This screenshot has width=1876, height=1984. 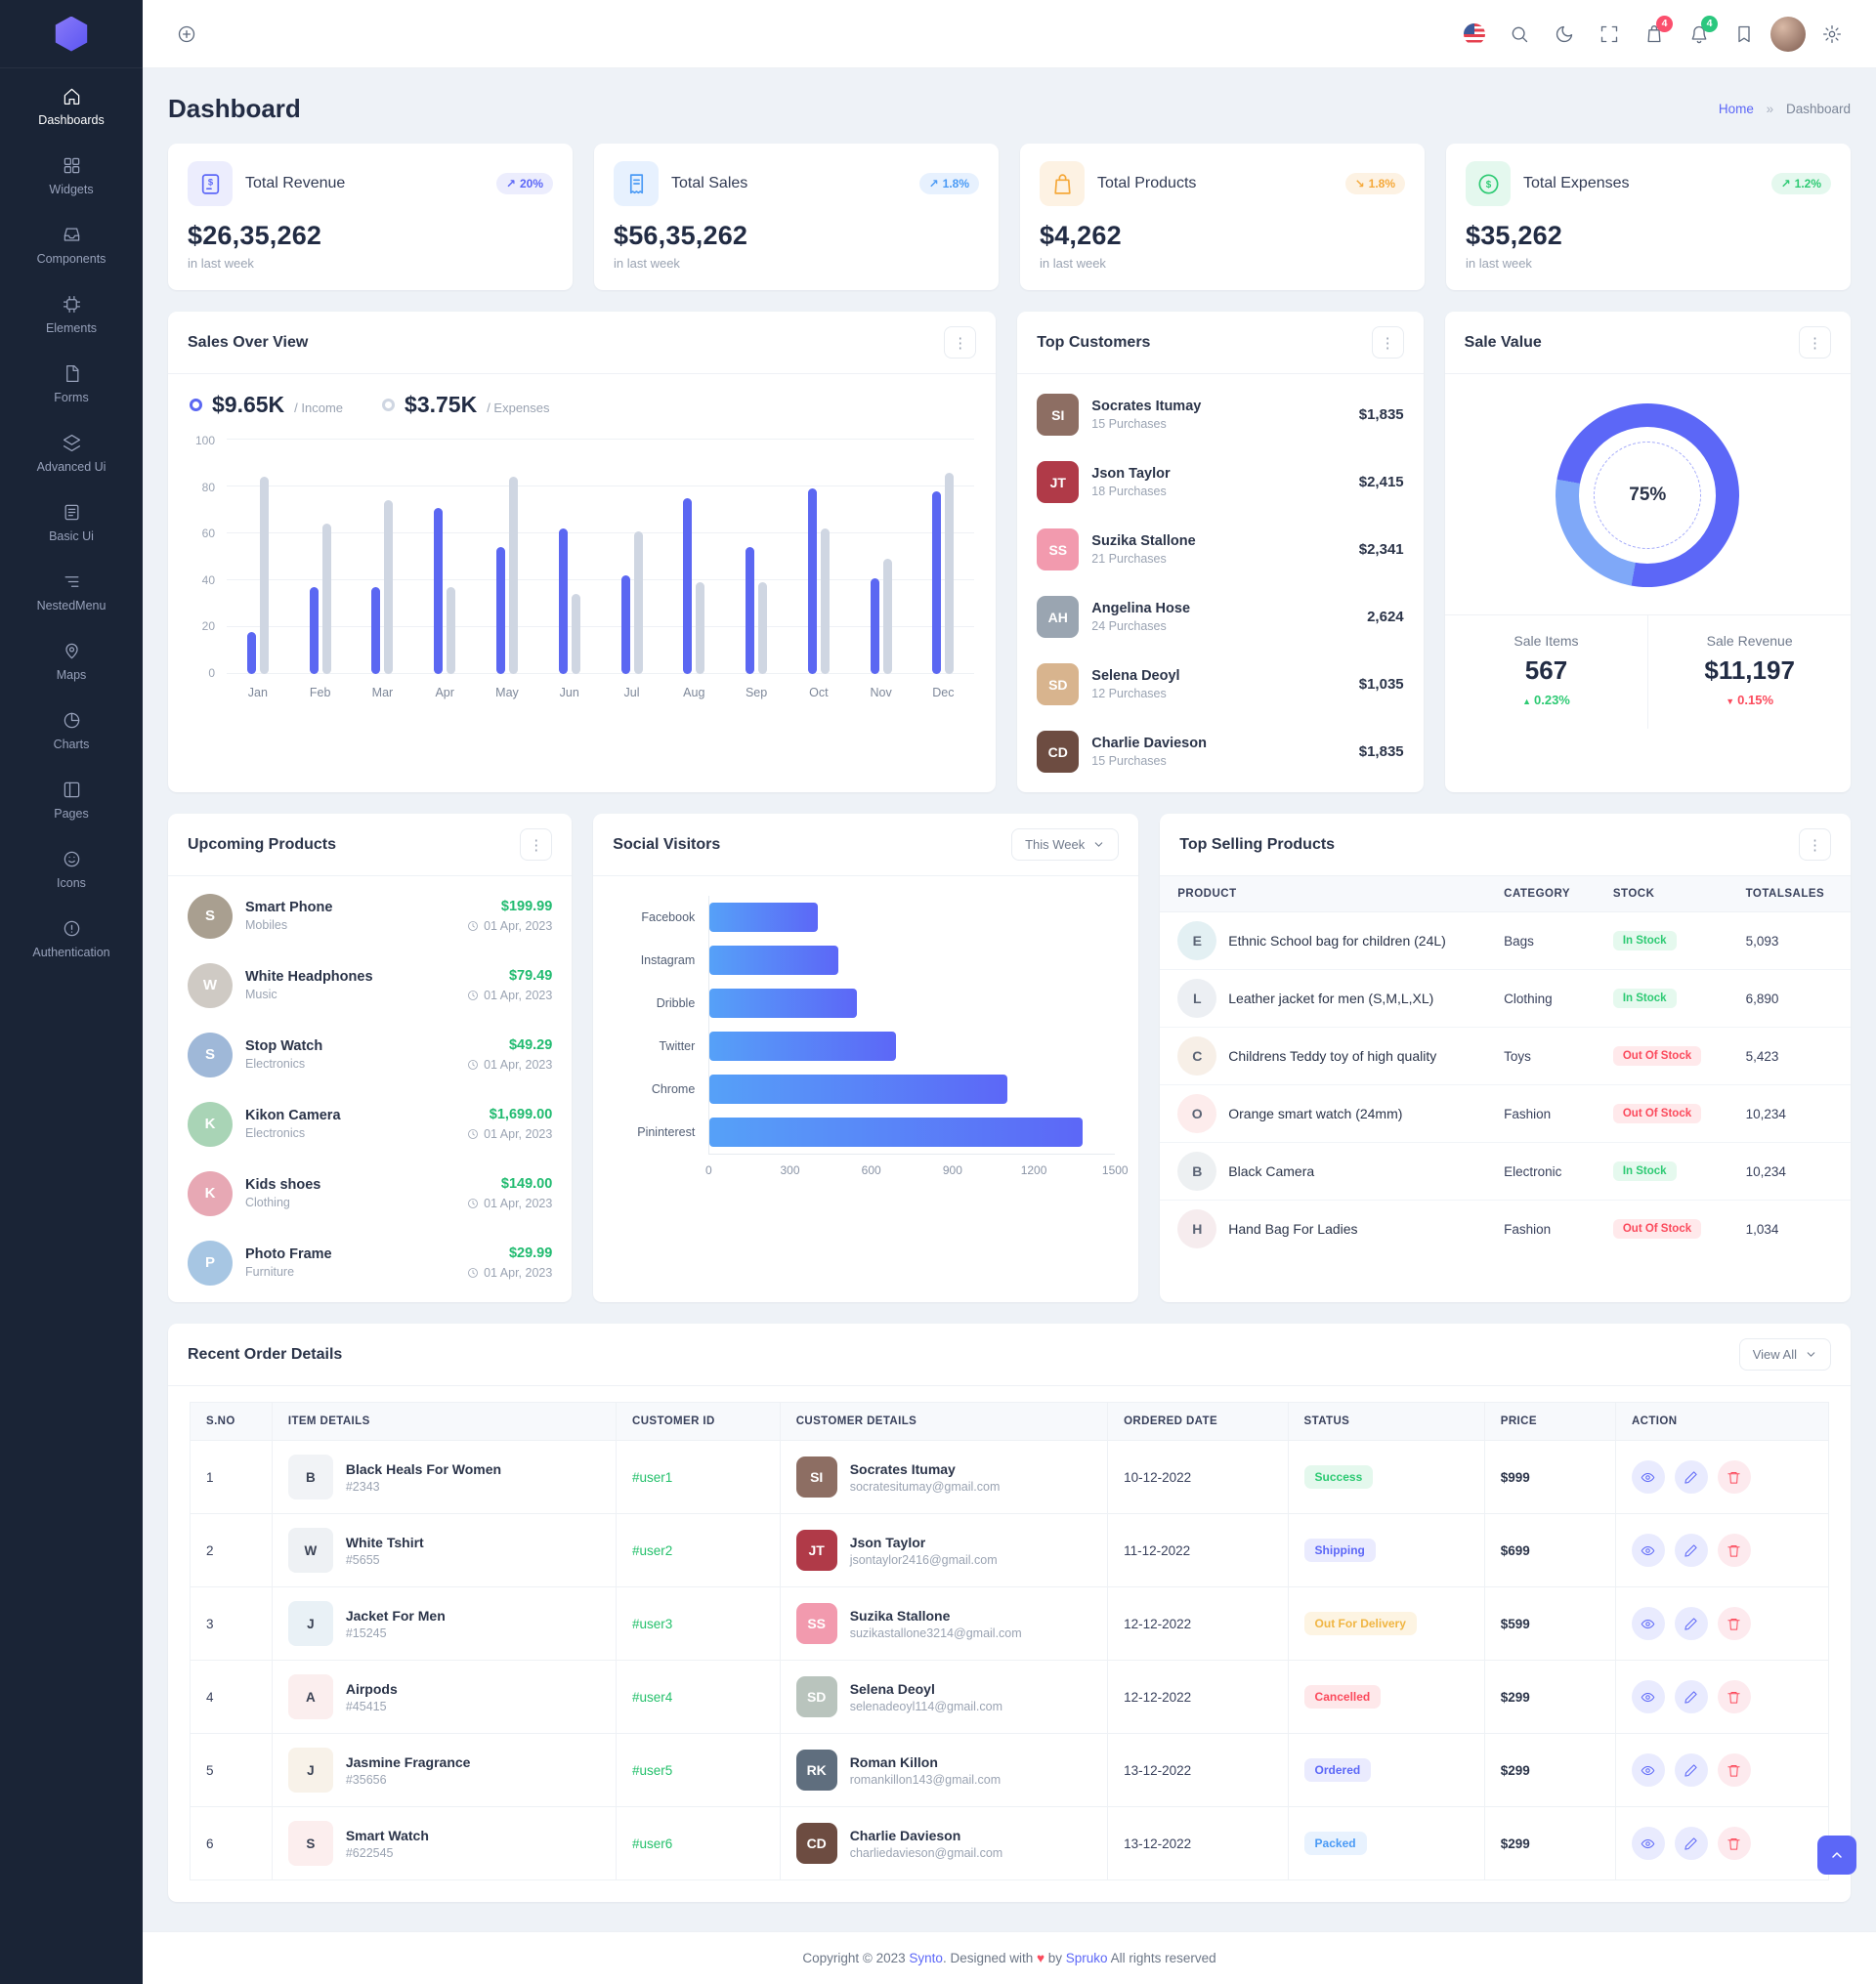 What do you see at coordinates (1220, 617) in the screenshot?
I see `top-customer-row: AH Angelina Hose 24 Purchases 2,624` at bounding box center [1220, 617].